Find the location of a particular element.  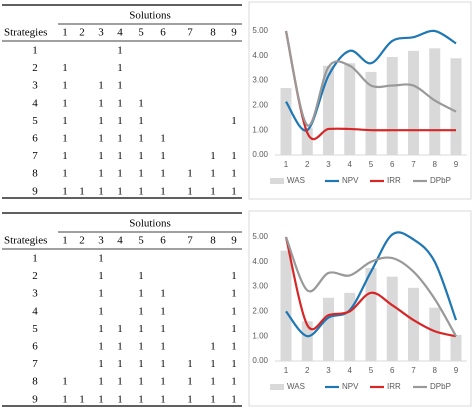

x-tick-label: 2 is located at coordinates (307, 164).